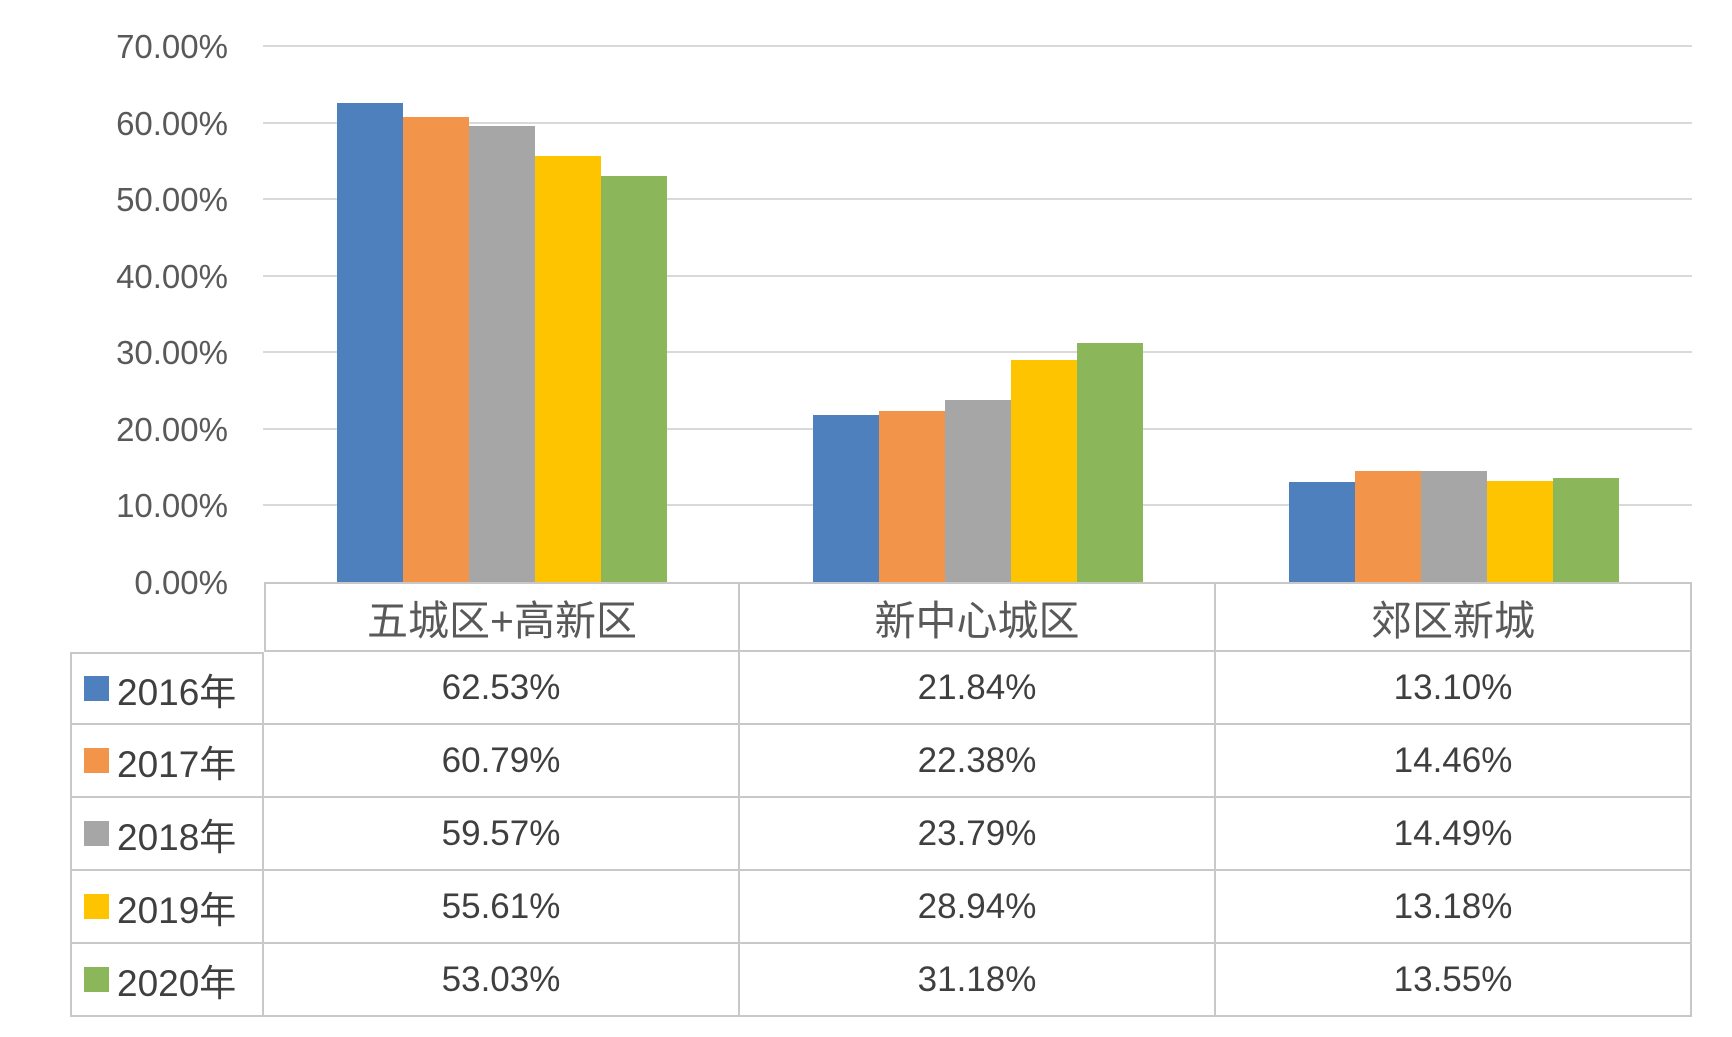 The width and height of the screenshot is (1732, 1037). I want to click on series-label: 2017年, so click(177, 764).